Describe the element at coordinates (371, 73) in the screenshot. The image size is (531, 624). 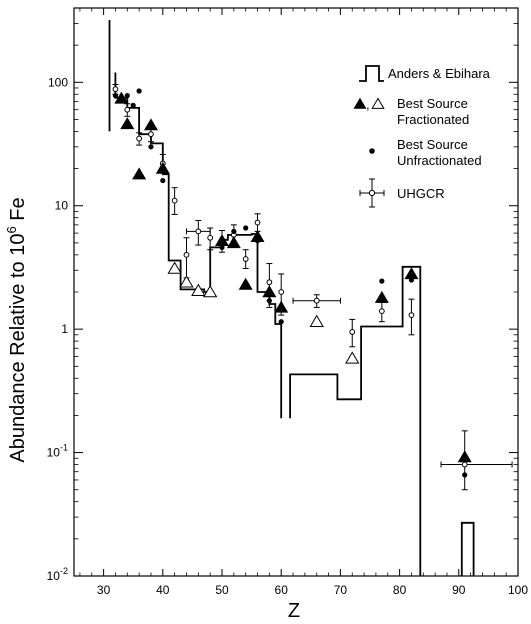
I see `legend-step-symbol` at that location.